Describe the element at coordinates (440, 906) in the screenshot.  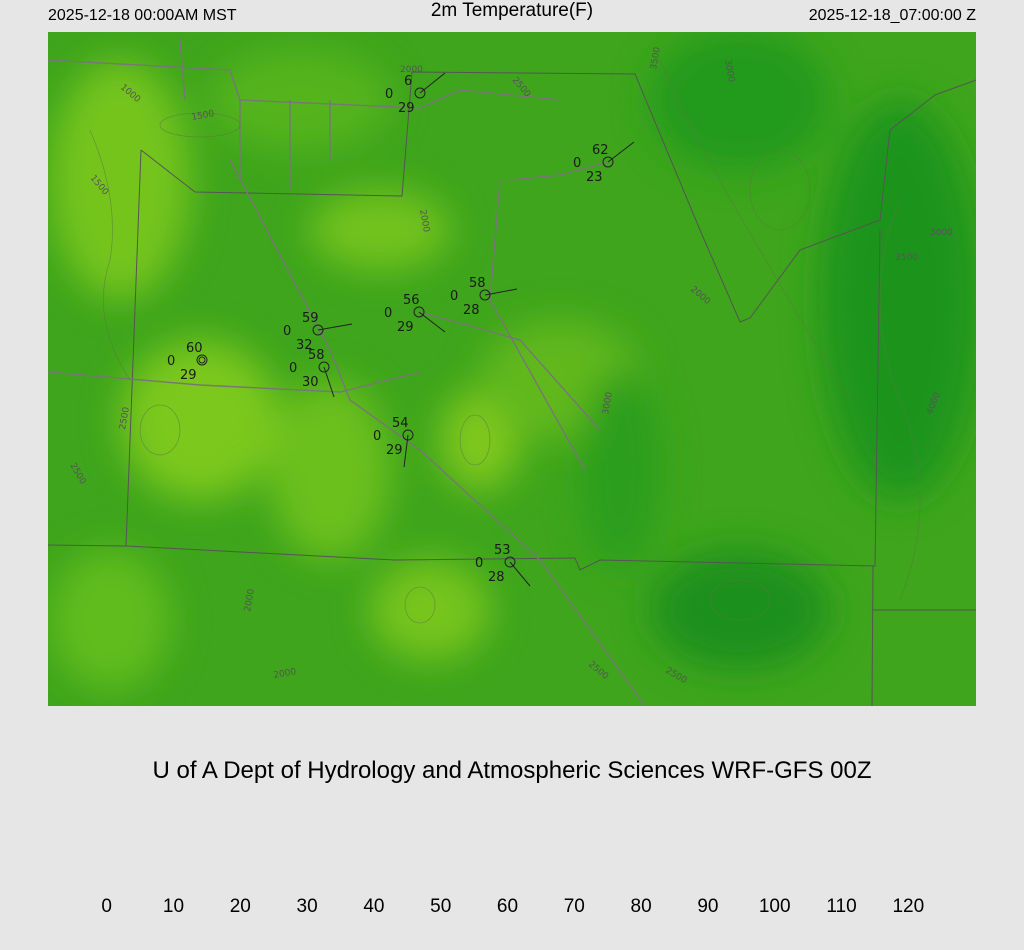
I see `colorbar-tick-label: 50` at that location.